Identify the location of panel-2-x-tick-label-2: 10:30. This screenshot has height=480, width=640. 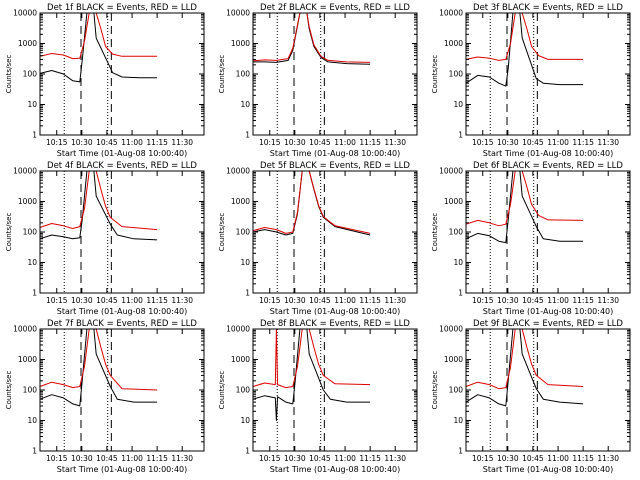
(295, 142).